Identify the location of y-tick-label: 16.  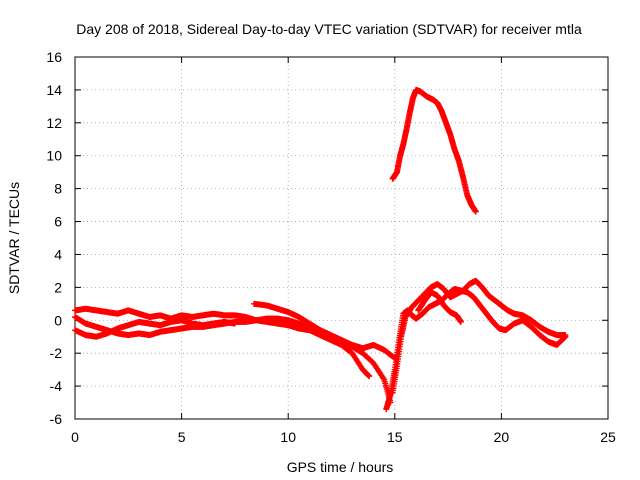
(54, 57).